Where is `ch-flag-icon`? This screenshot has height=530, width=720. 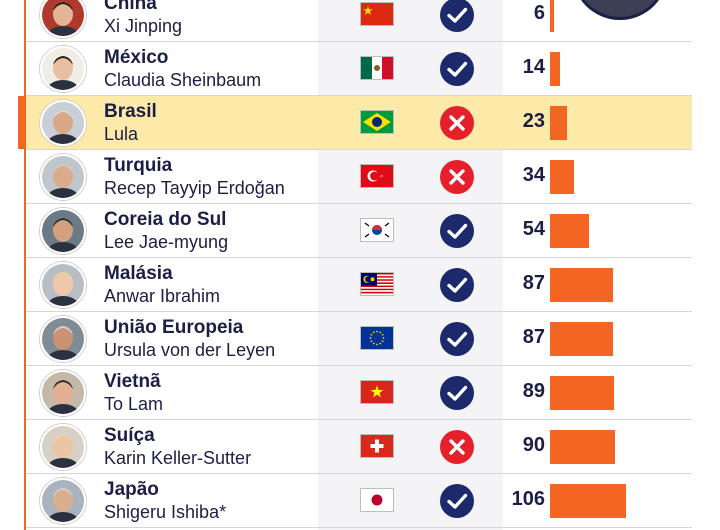
ch-flag-icon is located at coordinates (377, 446).